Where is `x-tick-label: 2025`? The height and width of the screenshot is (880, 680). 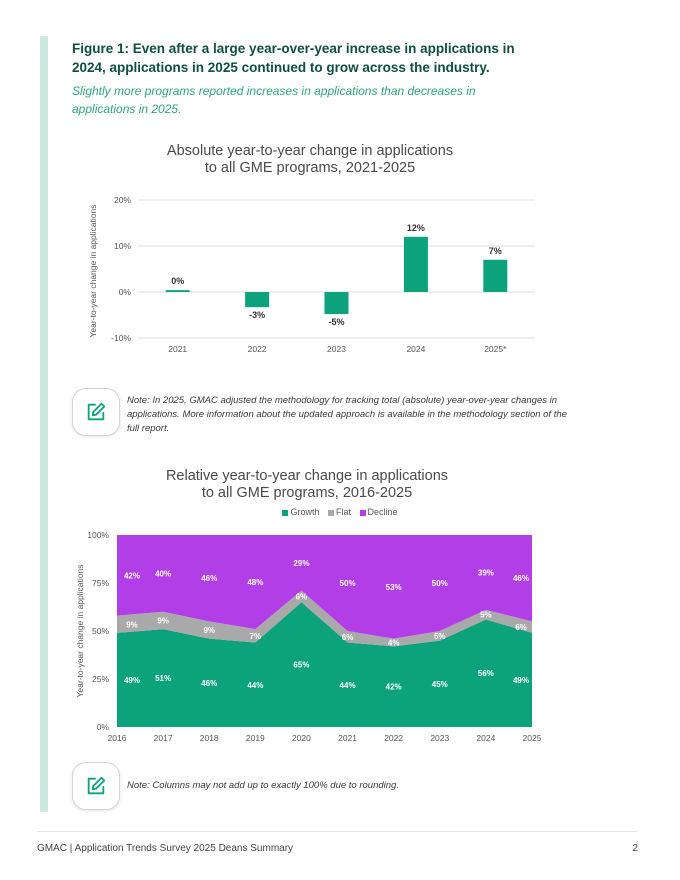 x-tick-label: 2025 is located at coordinates (532, 738).